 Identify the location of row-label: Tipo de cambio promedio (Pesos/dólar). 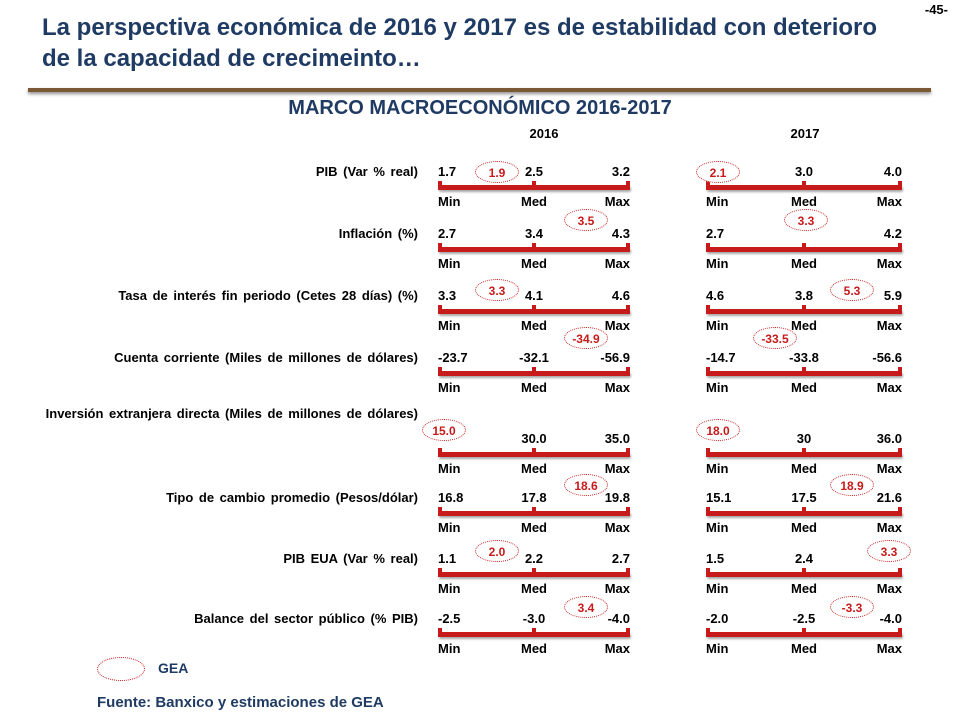
(292, 497).